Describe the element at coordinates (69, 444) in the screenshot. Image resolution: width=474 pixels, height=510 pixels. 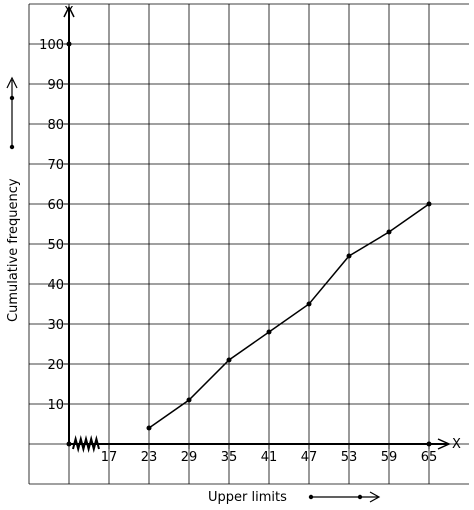
I see `origin-point` at that location.